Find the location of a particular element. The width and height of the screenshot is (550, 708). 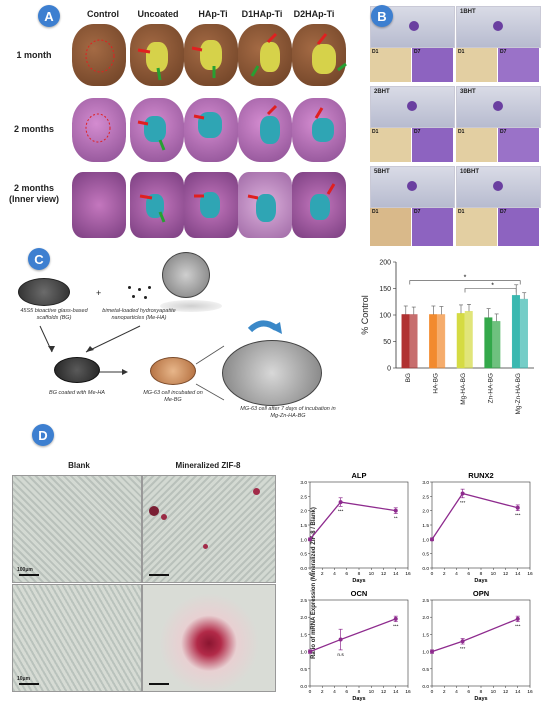

y-tick-label: 2.5 is located at coordinates (303, 497).